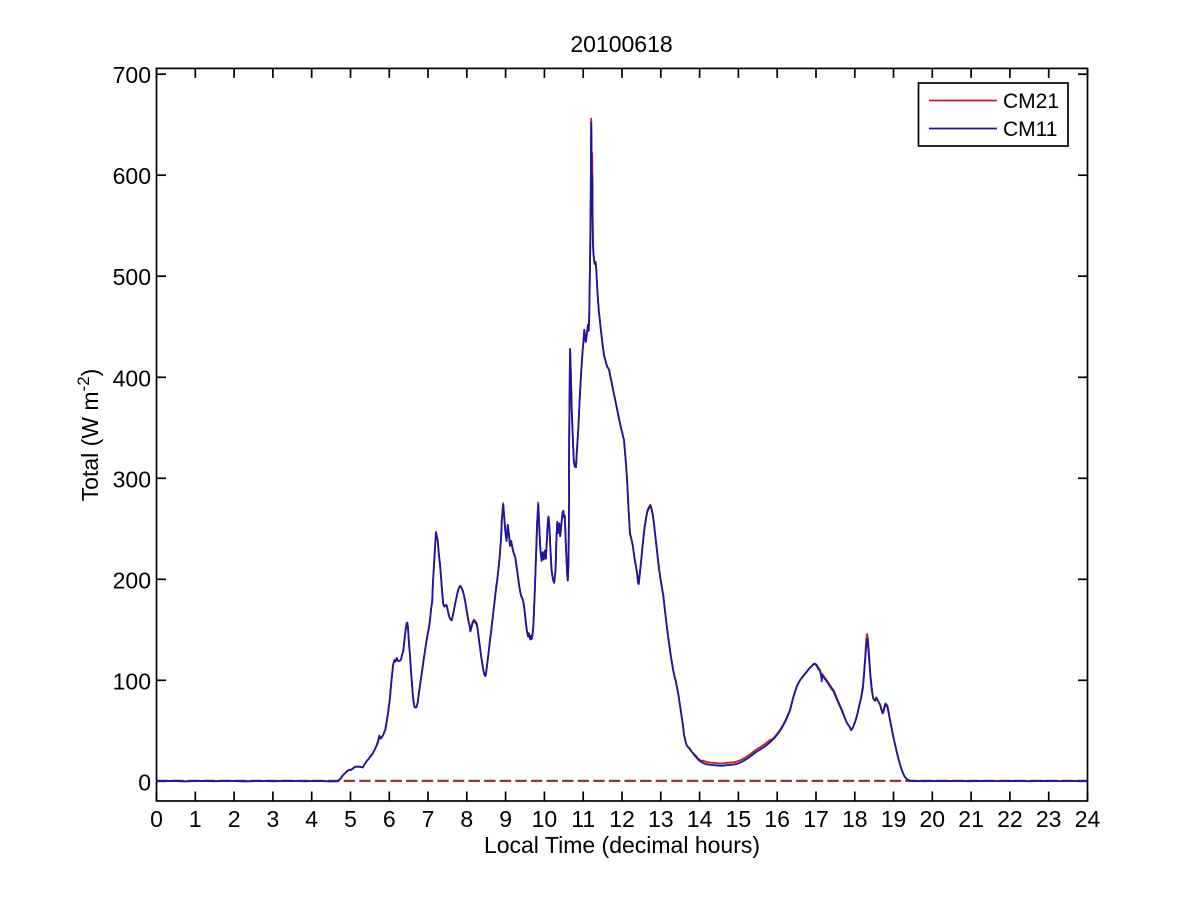  What do you see at coordinates (545, 819) in the screenshot?
I see `svg-text: 10` at bounding box center [545, 819].